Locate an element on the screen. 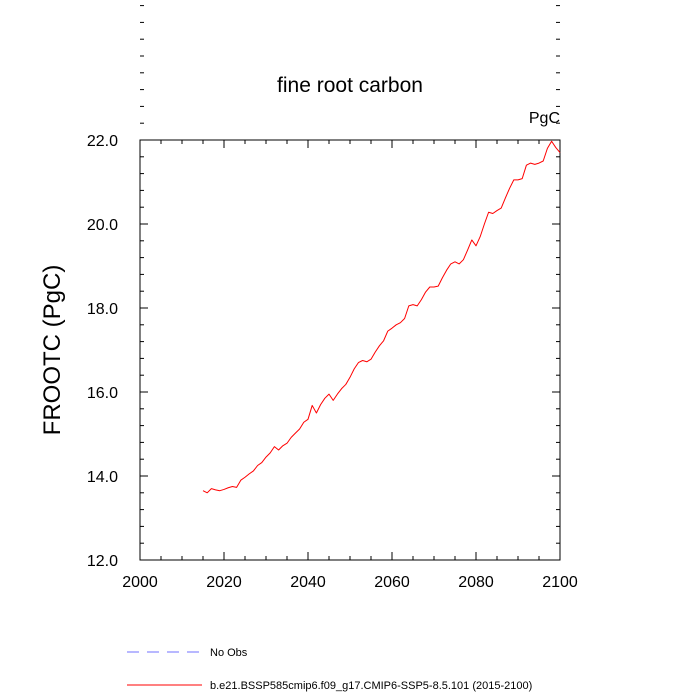 The width and height of the screenshot is (700, 700). y-axis-label: FROOTC (PgC) is located at coordinates (52, 350).